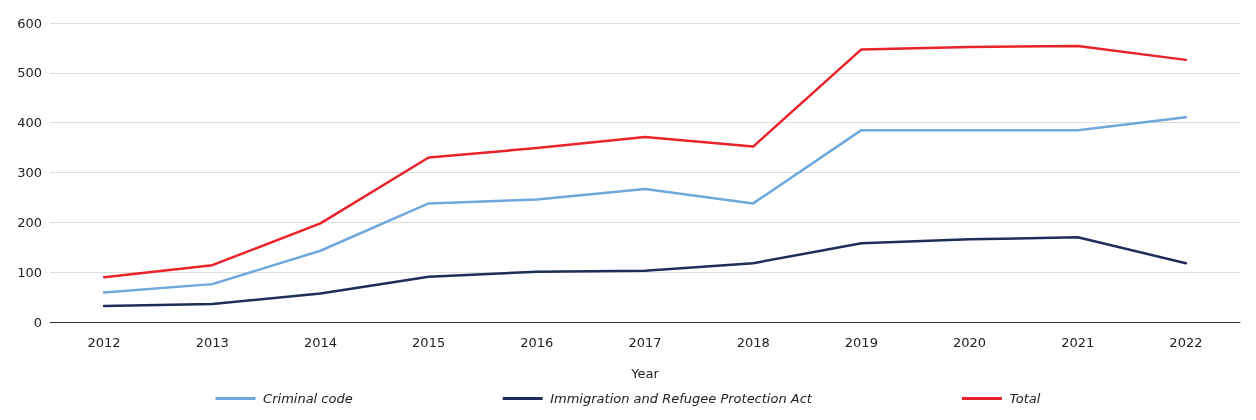 The width and height of the screenshot is (1256, 420). I want to click on y-tick-label: 100, so click(29, 272).